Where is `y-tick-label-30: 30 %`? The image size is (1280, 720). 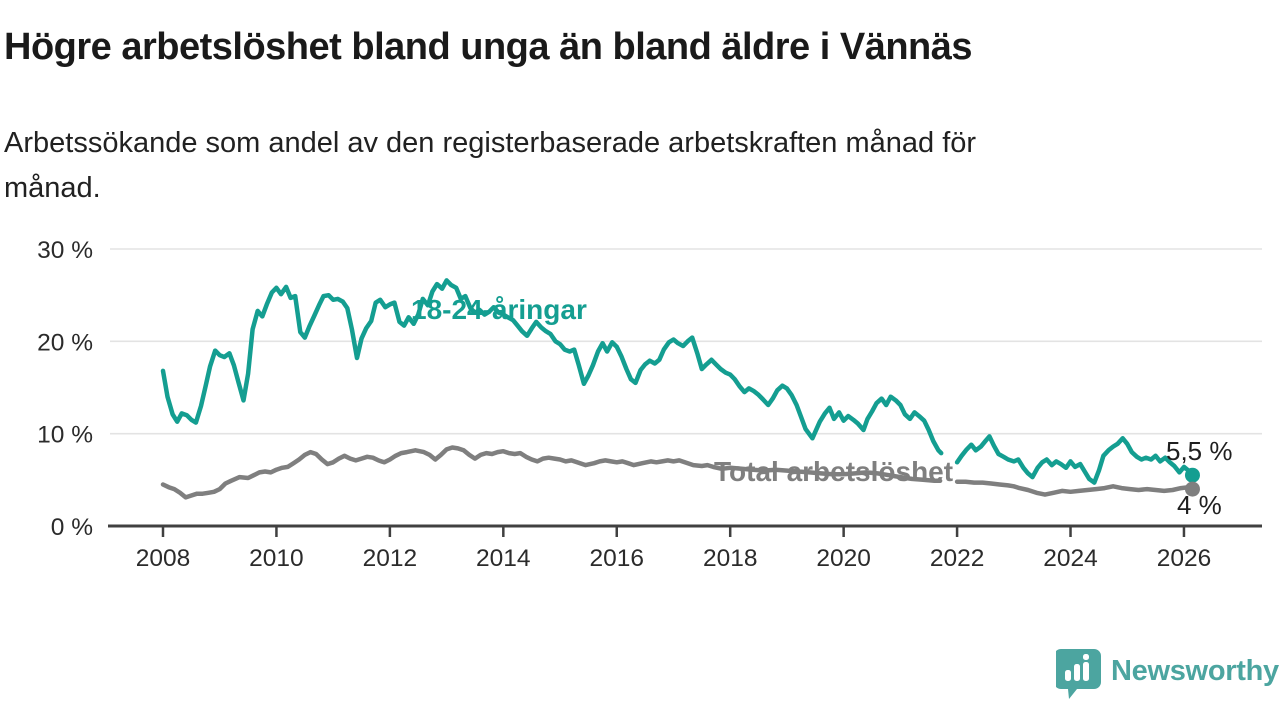 y-tick-label-30: 30 % is located at coordinates (65, 250).